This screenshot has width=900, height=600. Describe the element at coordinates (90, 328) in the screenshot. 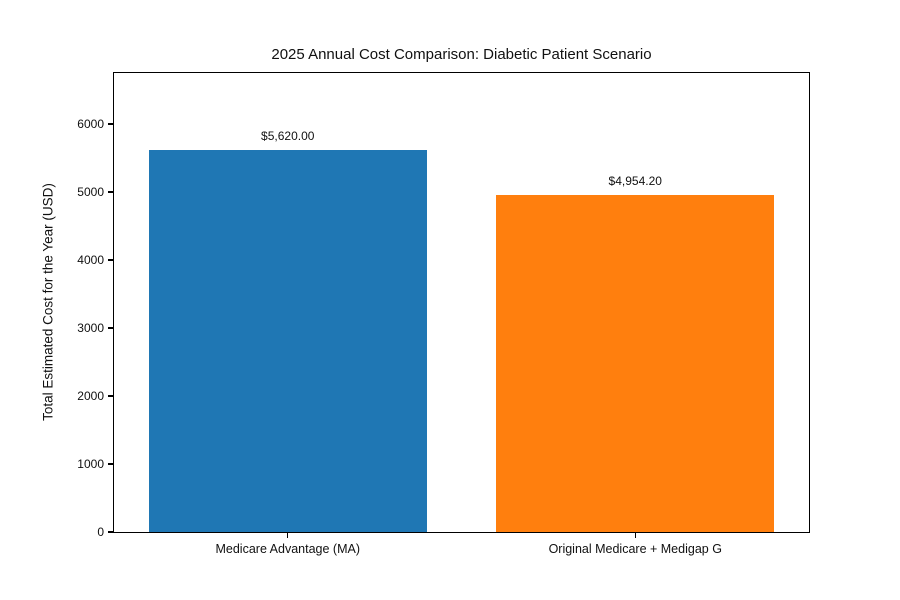

I see `y-tick-label: 3000` at that location.